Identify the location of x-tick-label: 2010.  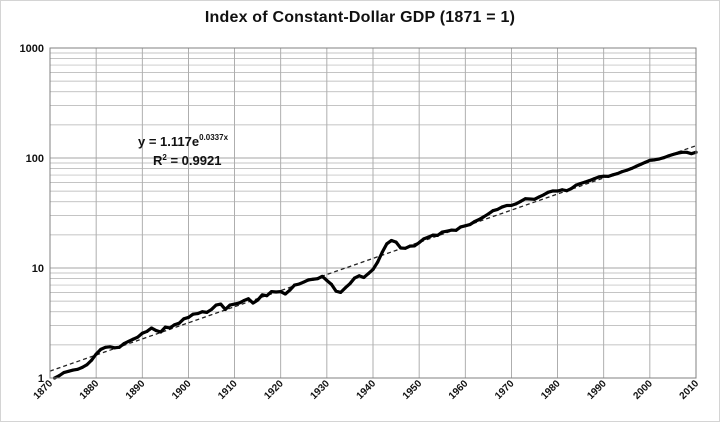
(690, 390).